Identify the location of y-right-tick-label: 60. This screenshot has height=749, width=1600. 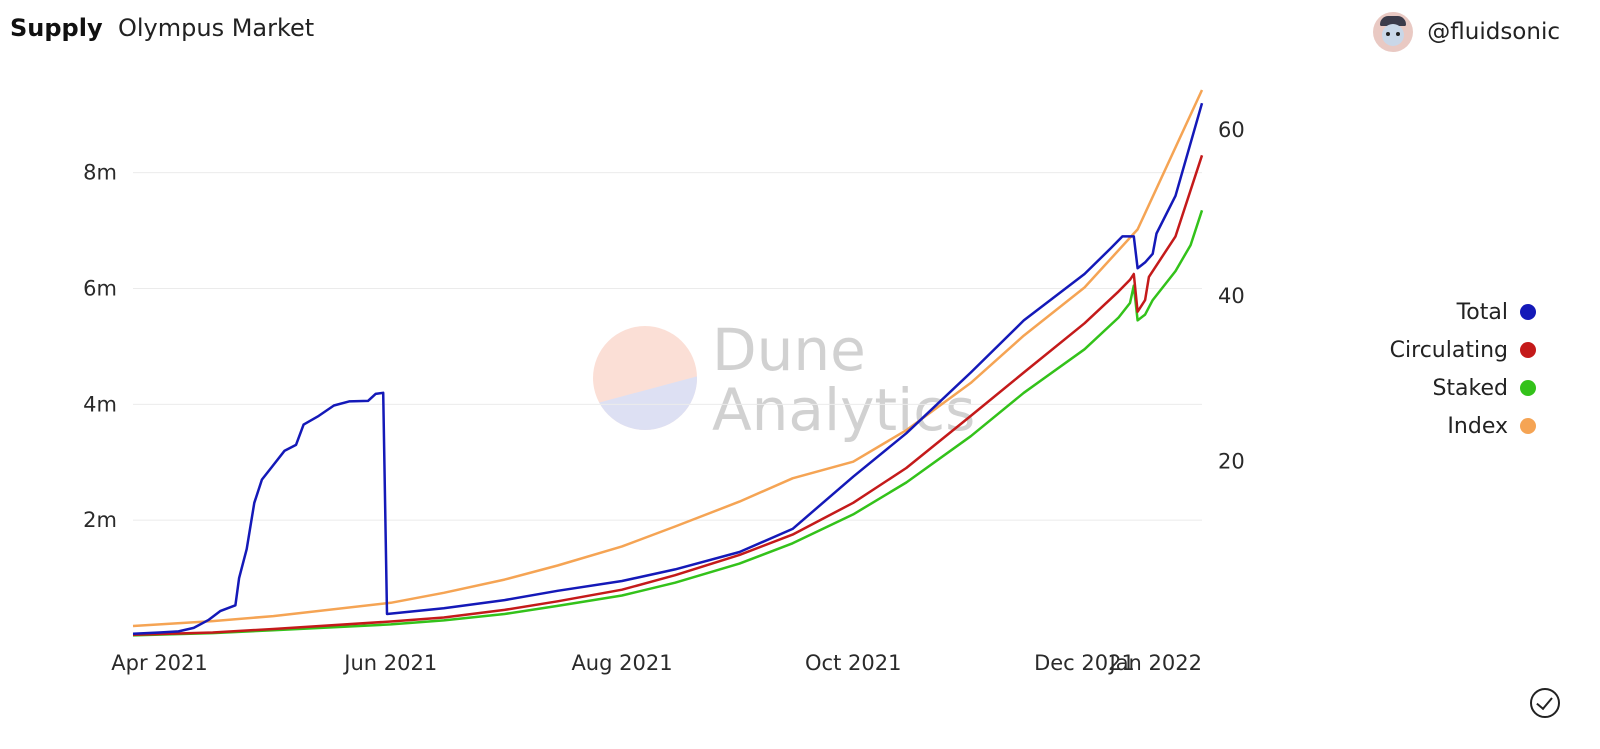
(1231, 130).